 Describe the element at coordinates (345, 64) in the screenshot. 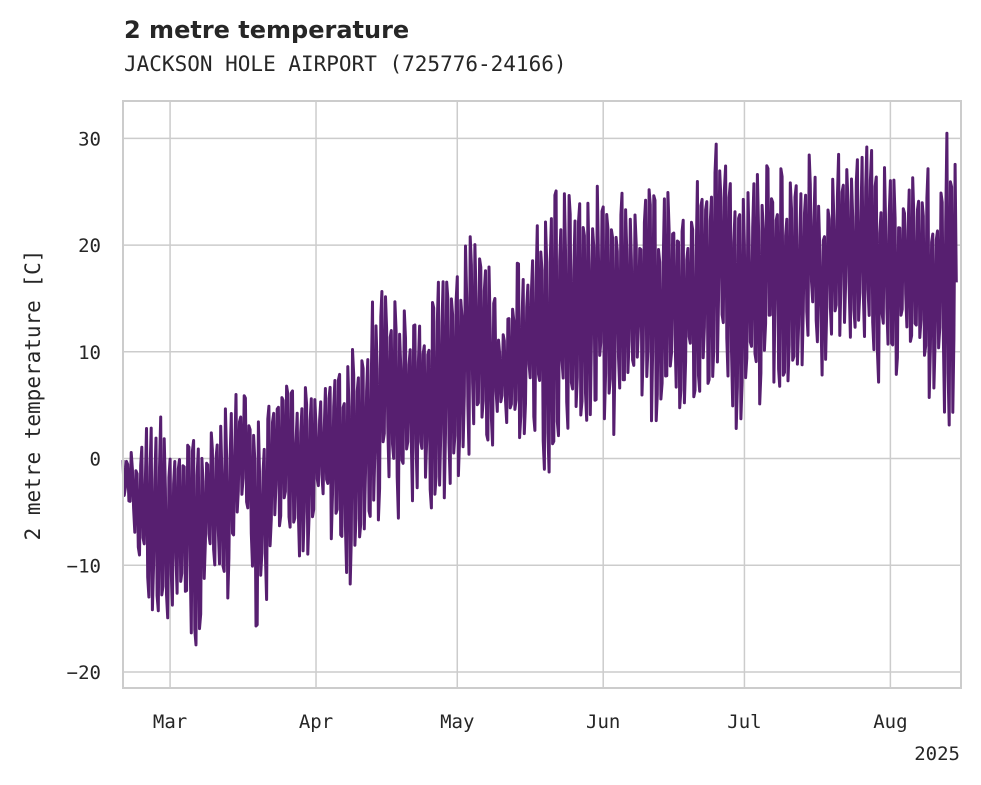

I see `chart-subtitle: JACKSON HOLE AIRPORT (725776-24166)` at that location.